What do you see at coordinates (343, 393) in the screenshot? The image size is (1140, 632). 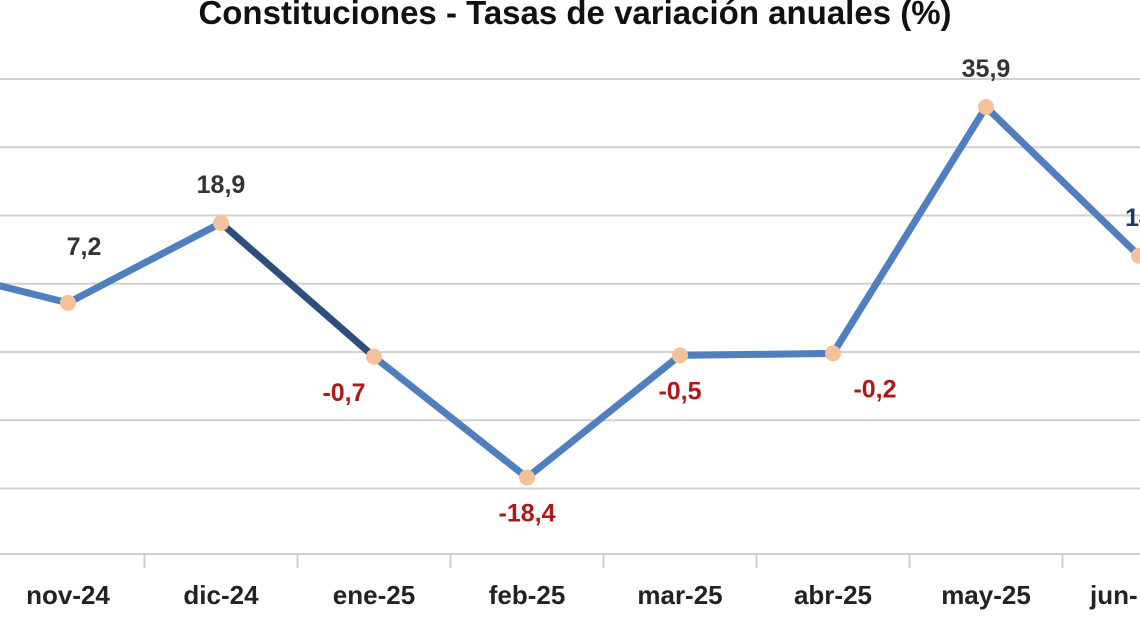 I see `data-label: -0,7` at bounding box center [343, 393].